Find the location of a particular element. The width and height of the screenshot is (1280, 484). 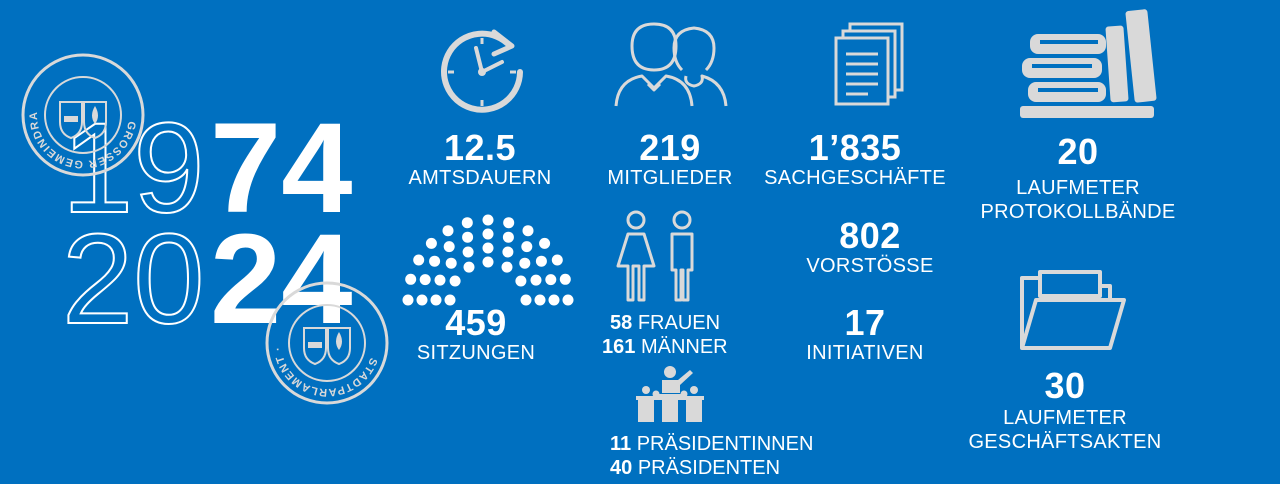

sachgeschaefte-number: 1’835 is located at coordinates (855, 147).